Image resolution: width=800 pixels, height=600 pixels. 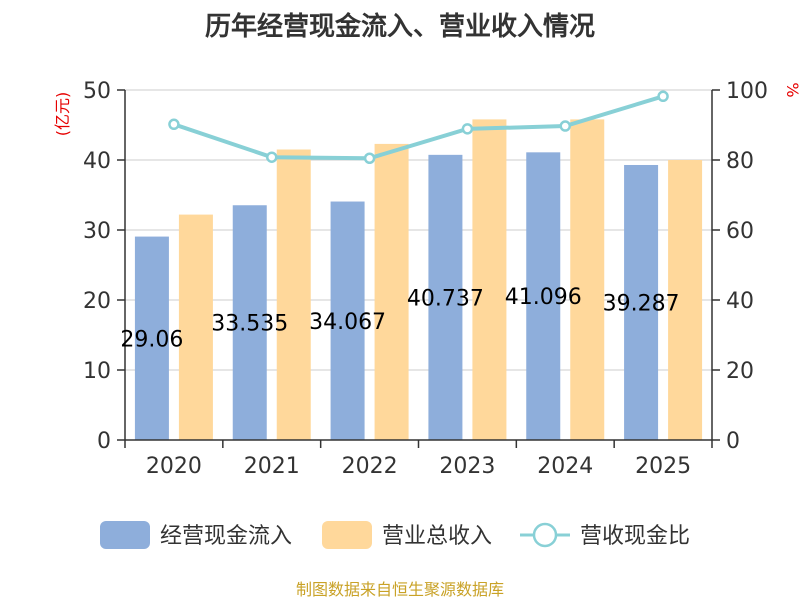 I want to click on data-label: 41.096, so click(x=543, y=297).